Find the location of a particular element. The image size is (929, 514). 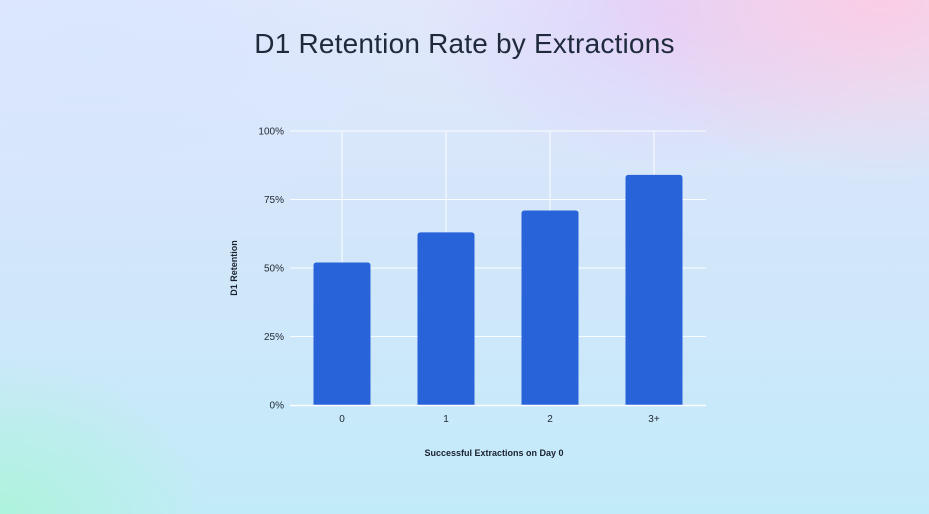

x-axis-title: Successful Extractions on Day 0 is located at coordinates (493, 453).